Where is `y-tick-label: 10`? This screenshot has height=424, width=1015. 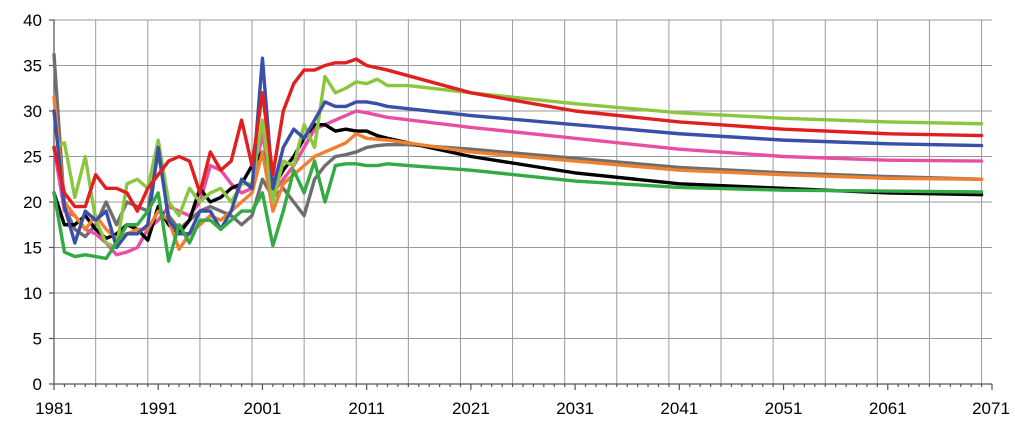 y-tick-label: 10 is located at coordinates (32, 293).